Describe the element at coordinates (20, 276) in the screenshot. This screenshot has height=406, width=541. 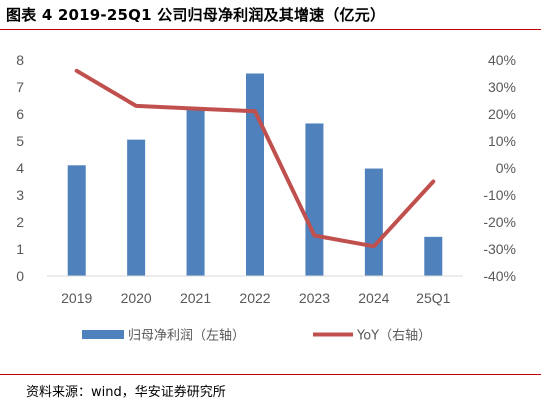
I see `left-tick-label: 0` at that location.